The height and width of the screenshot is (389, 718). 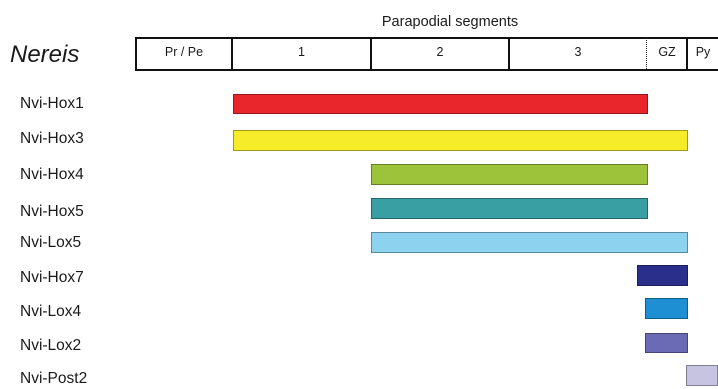 What do you see at coordinates (703, 52) in the screenshot?
I see `segment-label-py: Py` at bounding box center [703, 52].